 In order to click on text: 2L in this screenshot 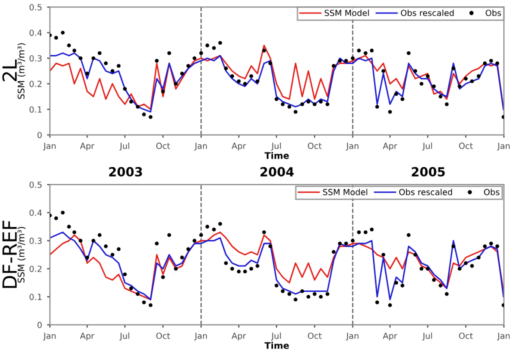, I will do `click(9, 71)`.